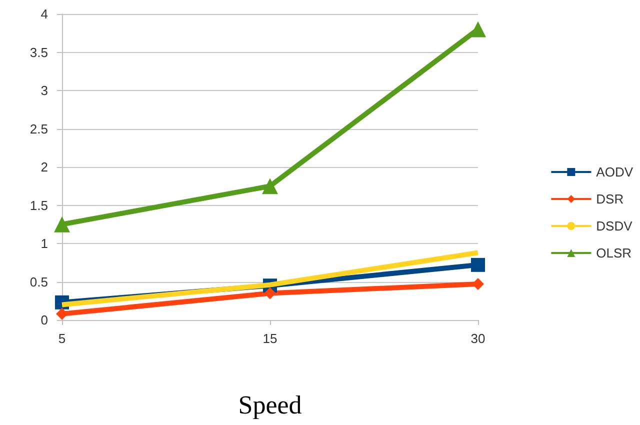 The height and width of the screenshot is (425, 640). I want to click on y-tick-label: 3, so click(44, 90).